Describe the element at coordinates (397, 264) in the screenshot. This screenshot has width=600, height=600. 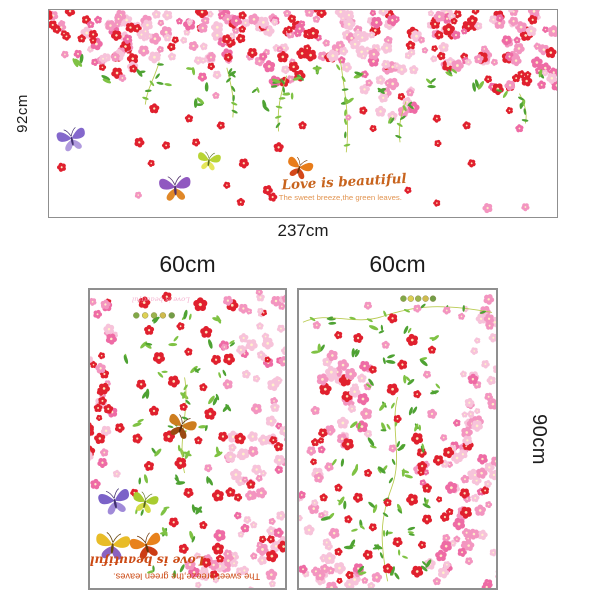
I see `sheet-right-width-label: 60cm` at that location.